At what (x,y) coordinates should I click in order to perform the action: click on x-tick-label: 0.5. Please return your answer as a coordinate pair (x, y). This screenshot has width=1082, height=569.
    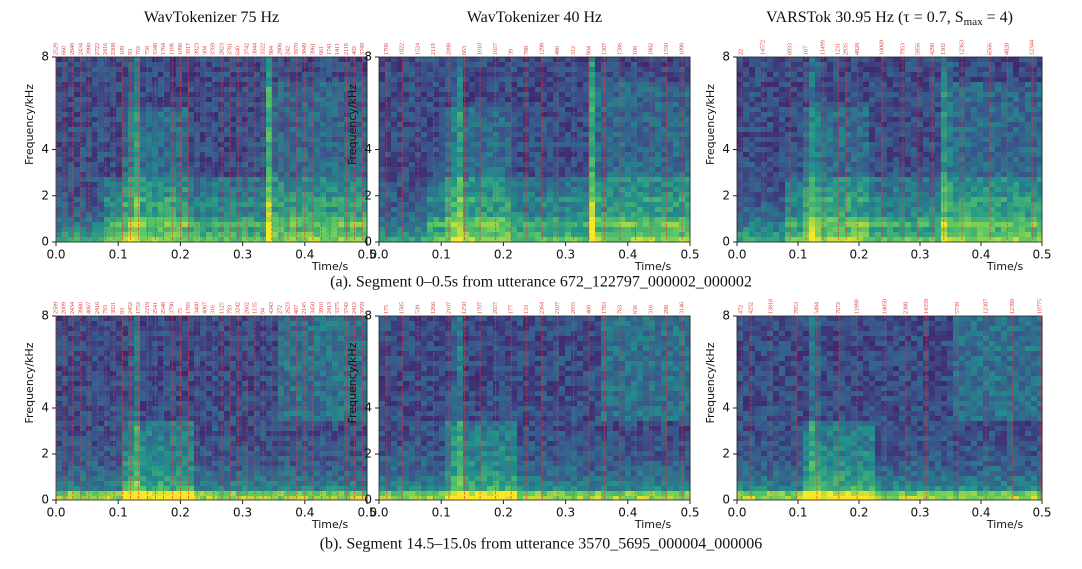
    Looking at the image, I should click on (366, 255).